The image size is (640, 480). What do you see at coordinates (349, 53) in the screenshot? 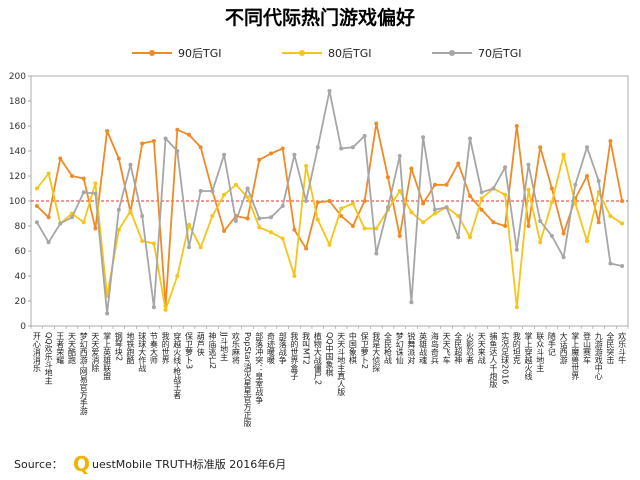
I see `legend-label: 80后TGI` at bounding box center [349, 53].